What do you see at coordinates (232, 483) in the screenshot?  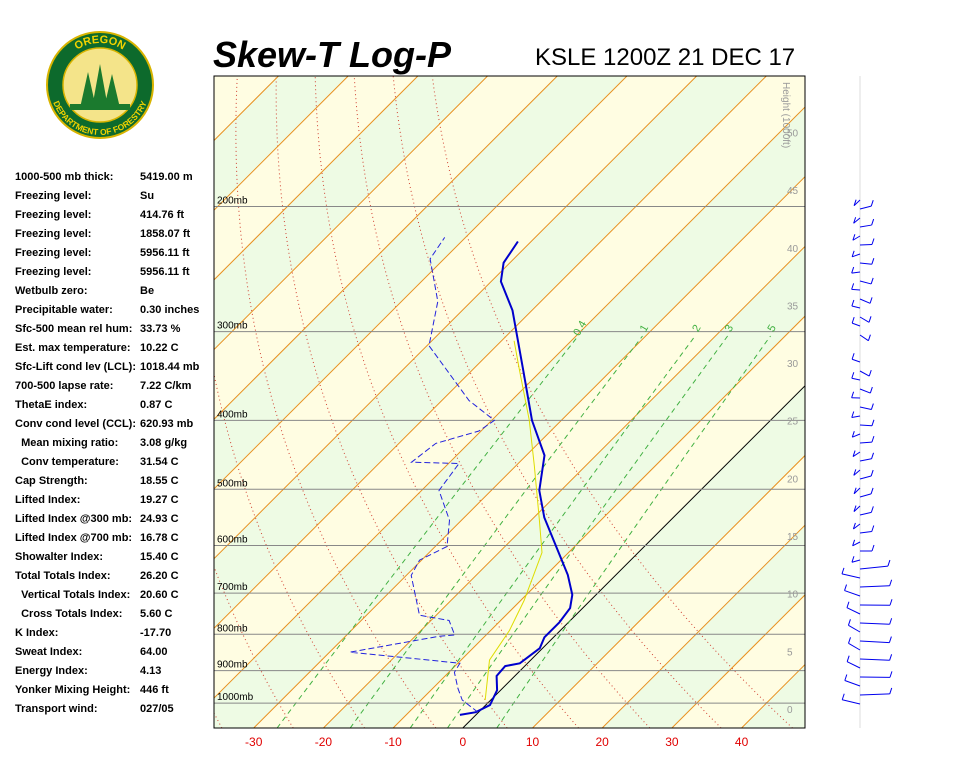 I see `y-tick-label: 500mb` at bounding box center [232, 483].